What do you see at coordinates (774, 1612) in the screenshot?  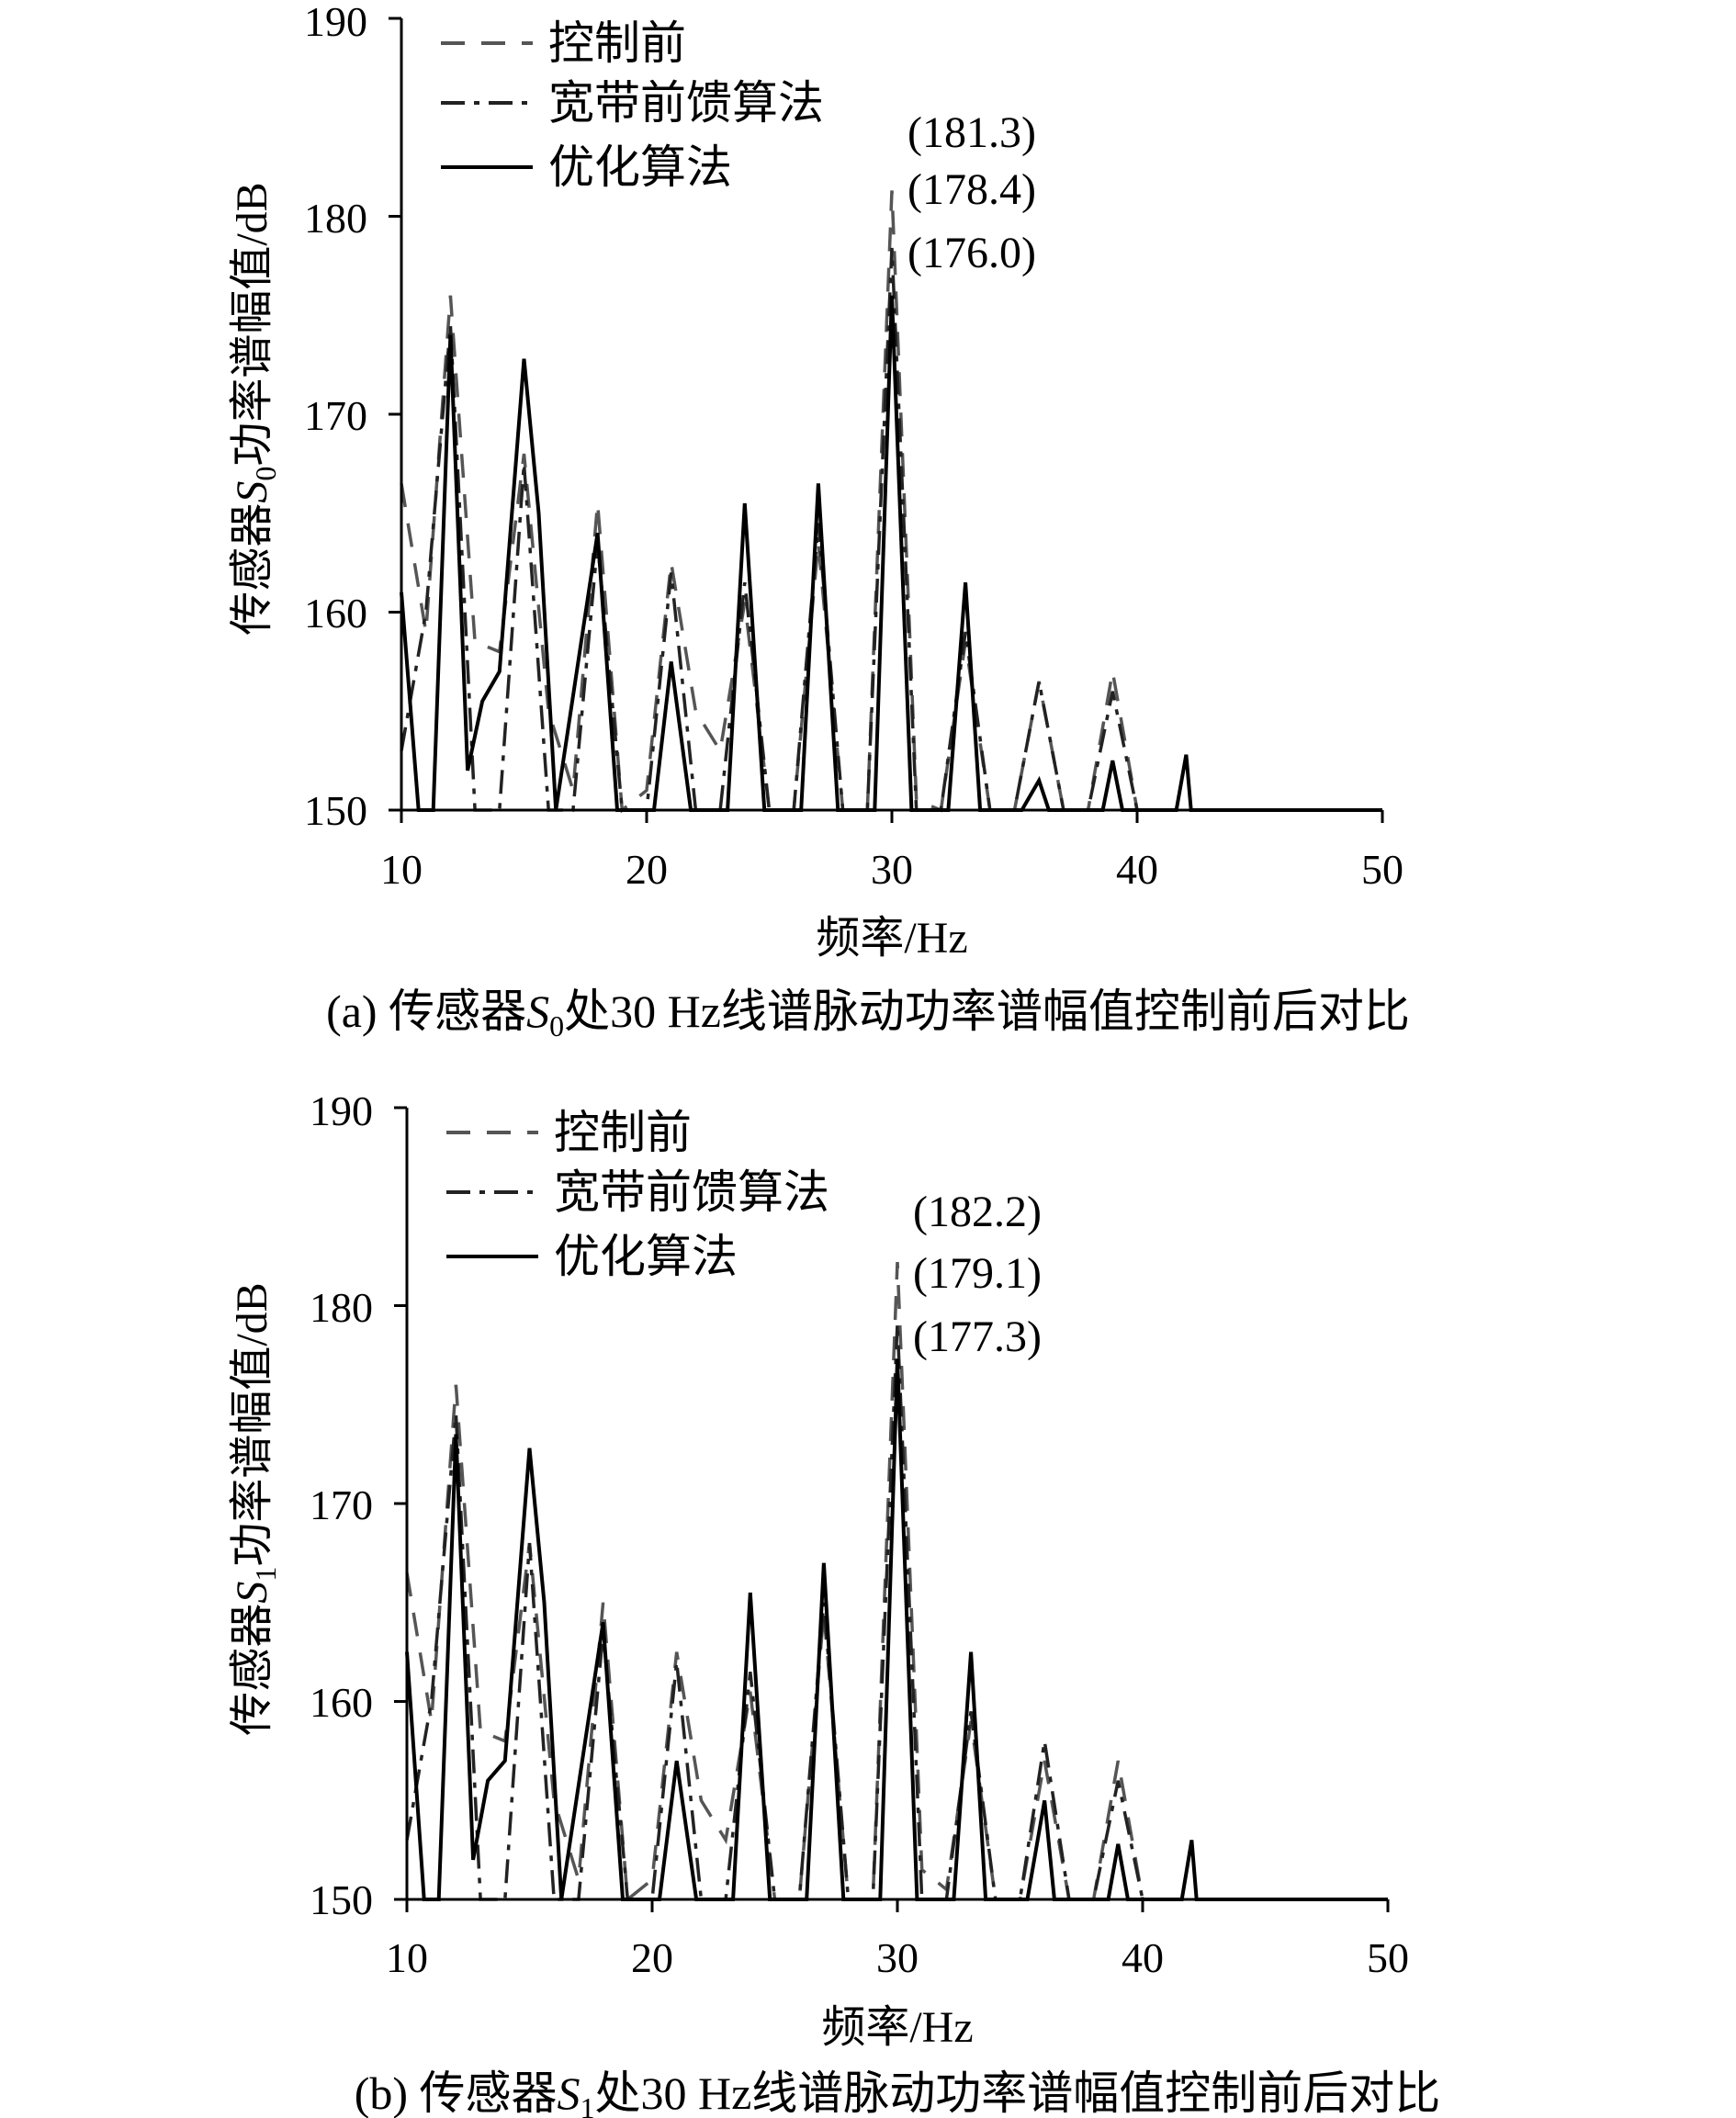 I see `series-line-dashdot` at bounding box center [774, 1612].